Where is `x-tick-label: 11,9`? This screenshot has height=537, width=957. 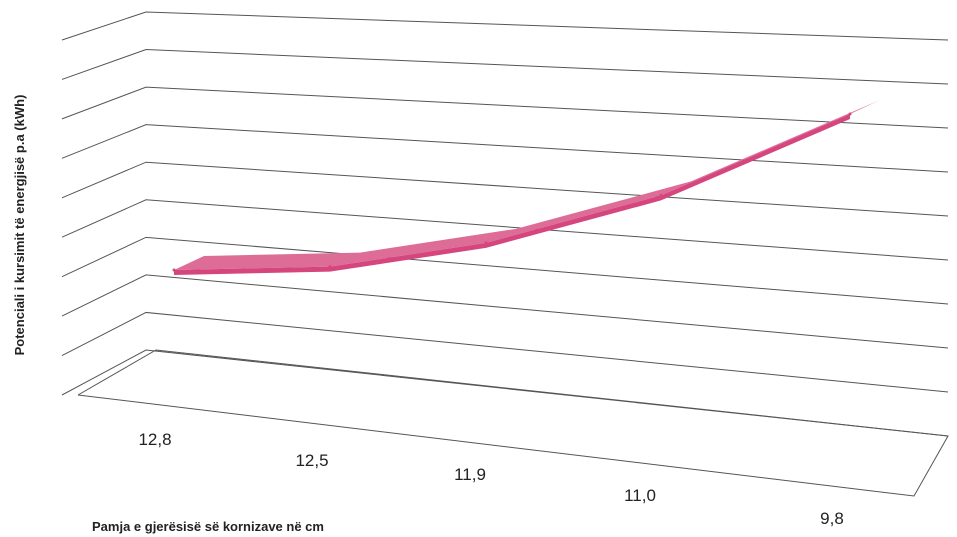
x-tick-label: 11,9 is located at coordinates (470, 474).